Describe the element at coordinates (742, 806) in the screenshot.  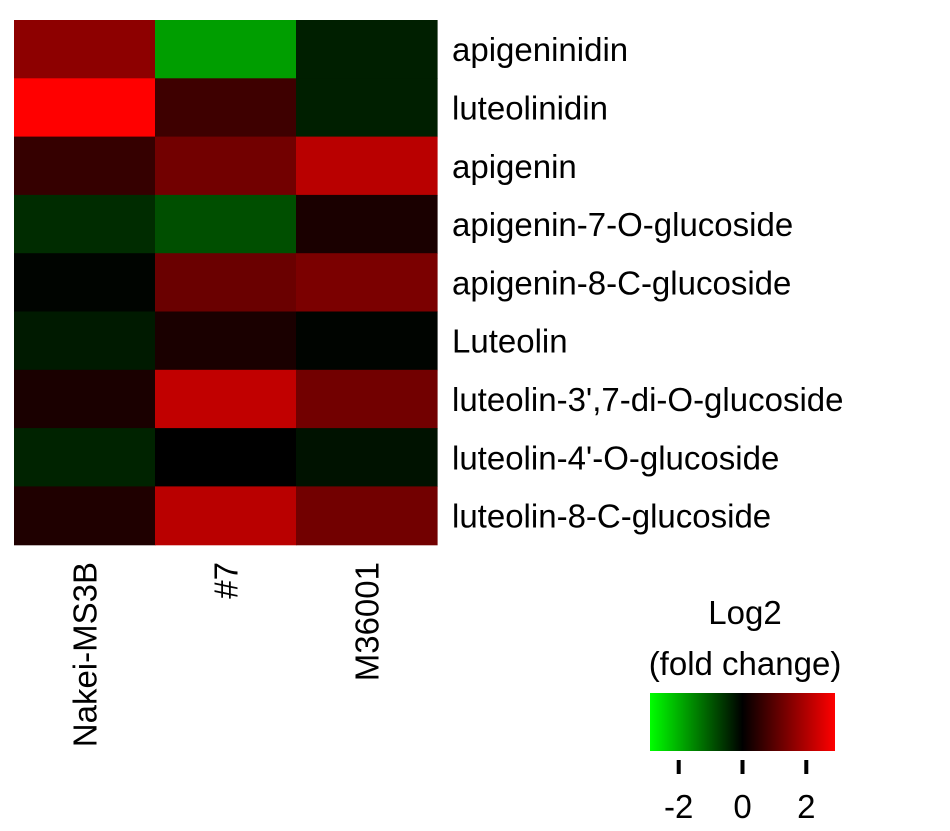
I see `colorbar-tick-label: 0` at that location.